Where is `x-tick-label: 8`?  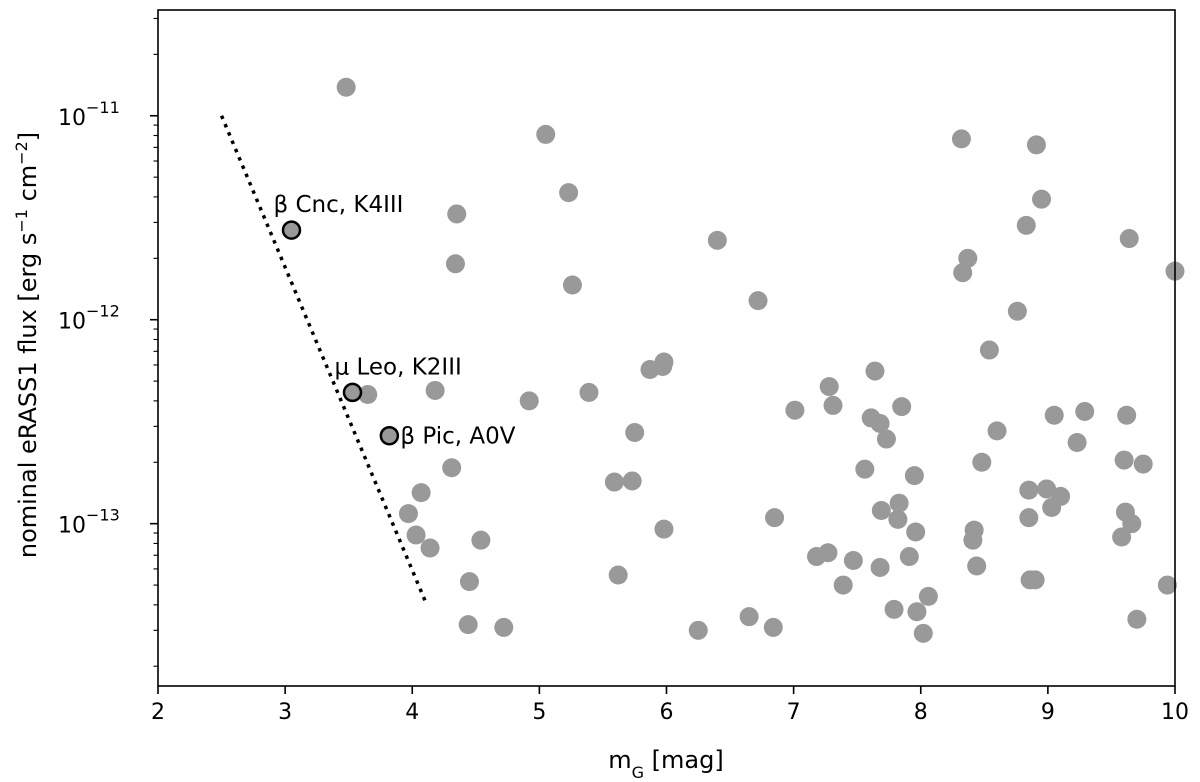
x-tick-label: 8 is located at coordinates (921, 712).